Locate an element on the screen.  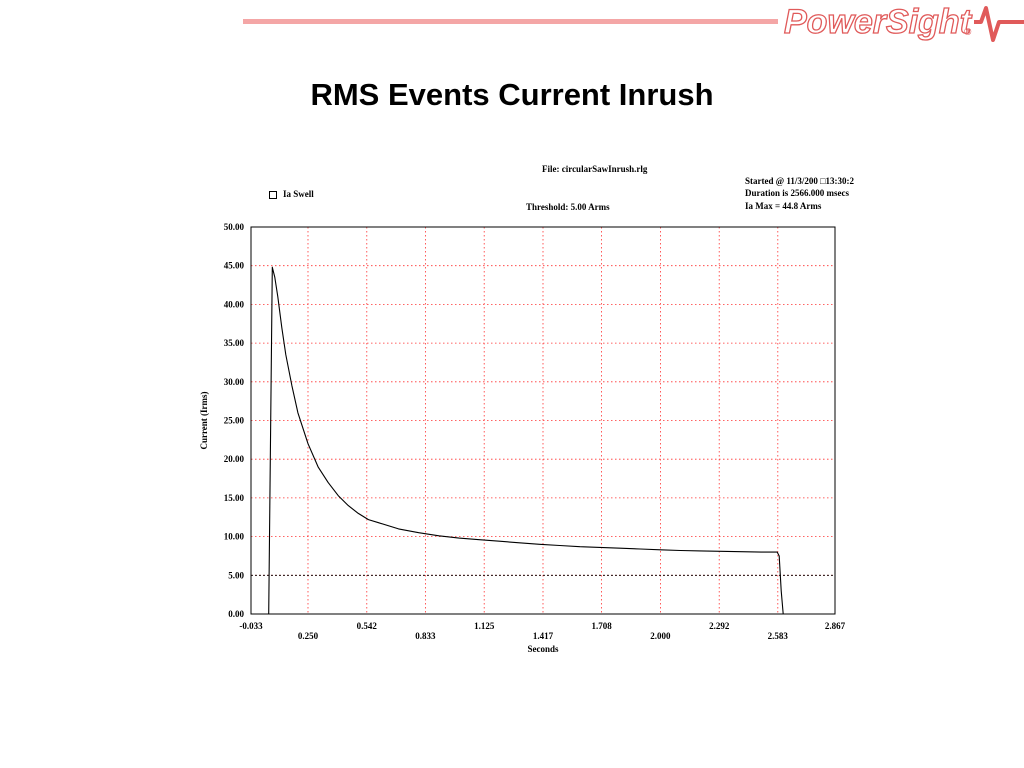
x-tick-label: 0.542 is located at coordinates (367, 626).